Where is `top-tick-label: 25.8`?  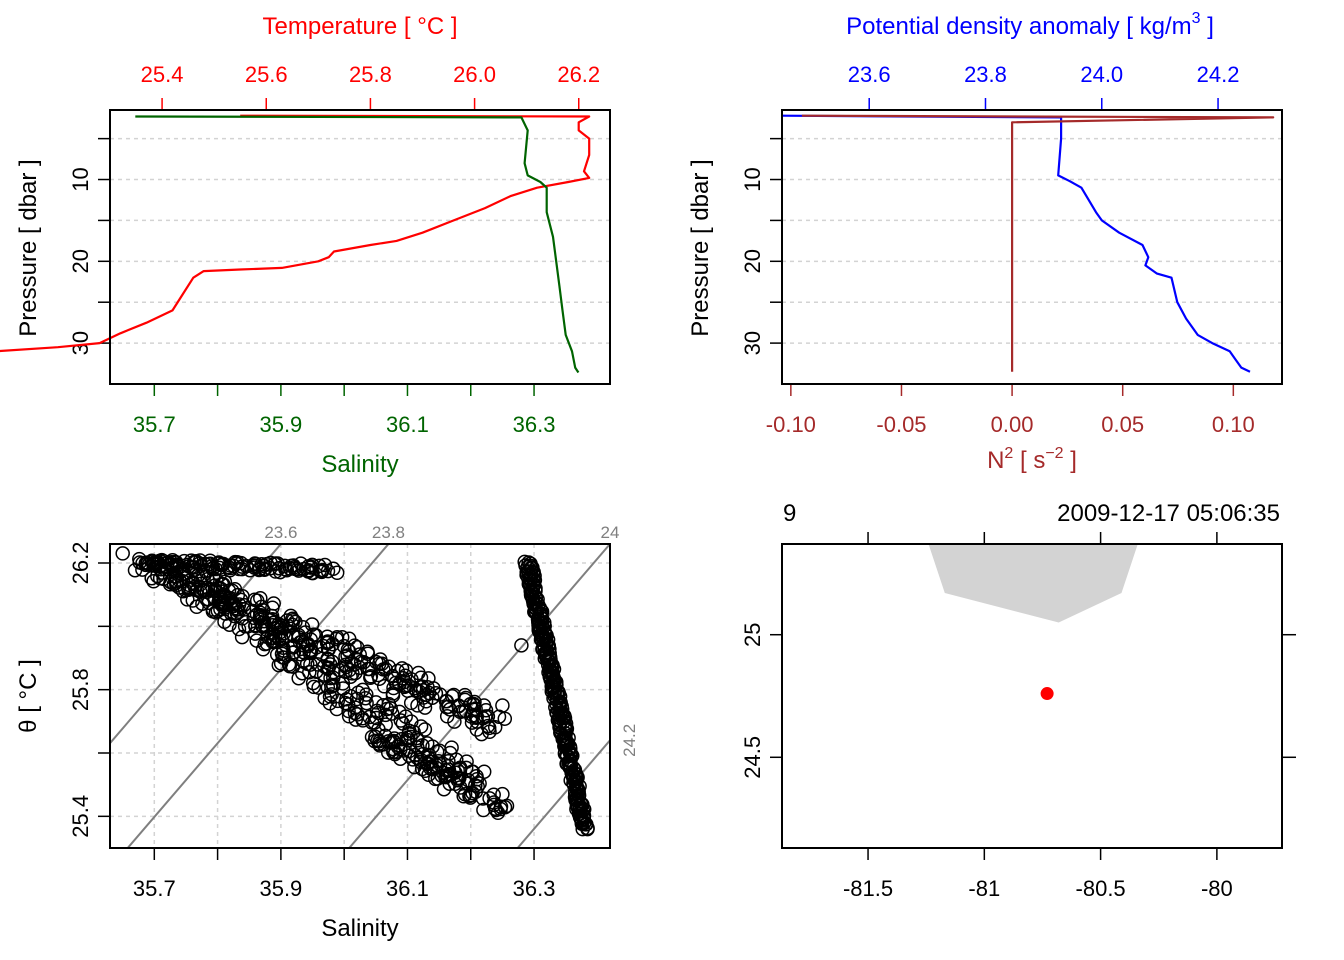
top-tick-label: 25.8 is located at coordinates (370, 74).